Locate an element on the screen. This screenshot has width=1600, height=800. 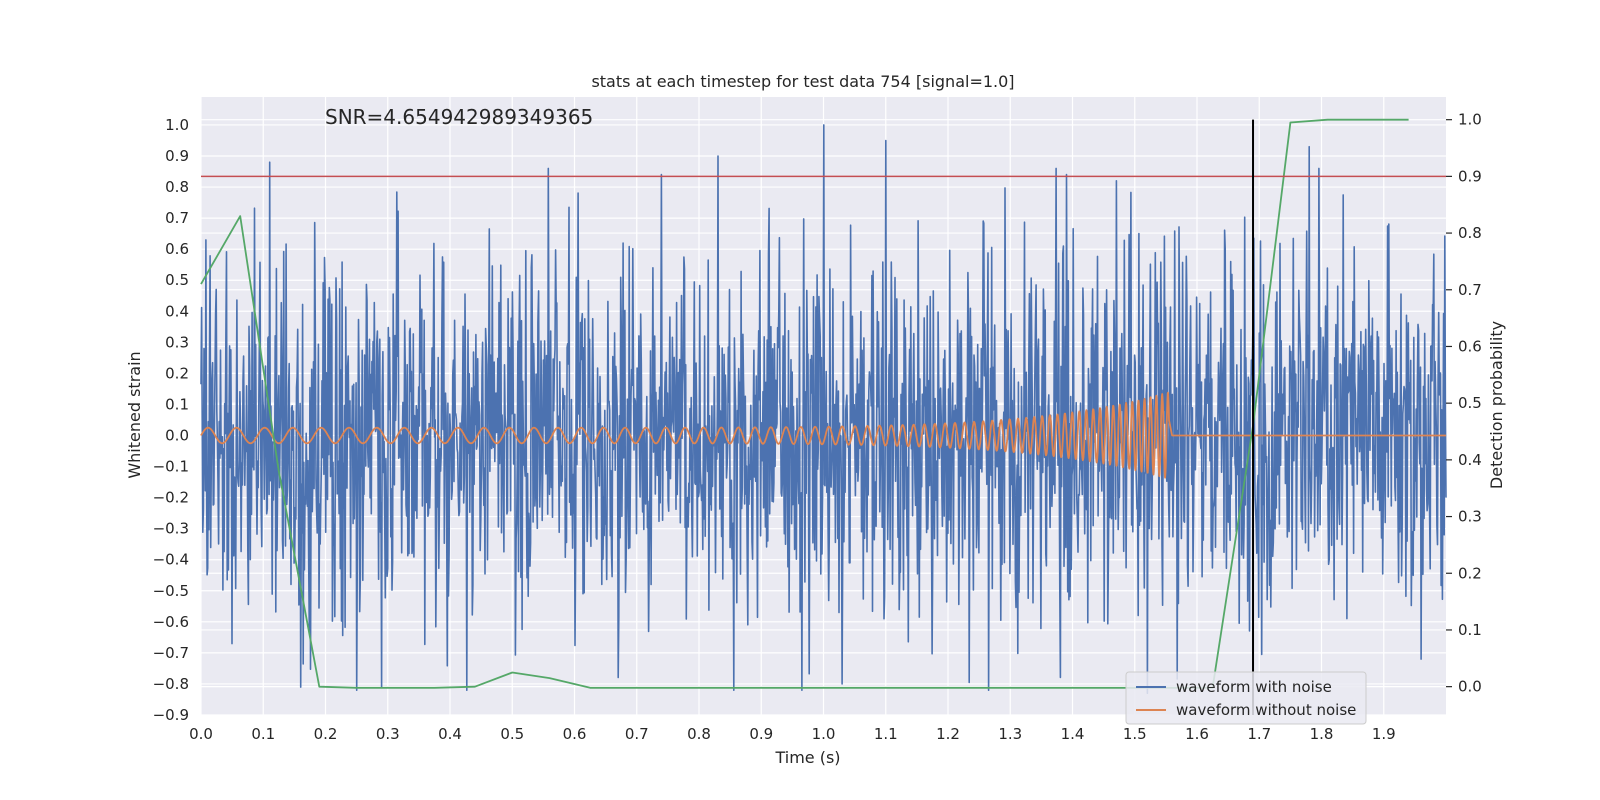
y-left-tick-label: −0.8 is located at coordinates (171, 684).